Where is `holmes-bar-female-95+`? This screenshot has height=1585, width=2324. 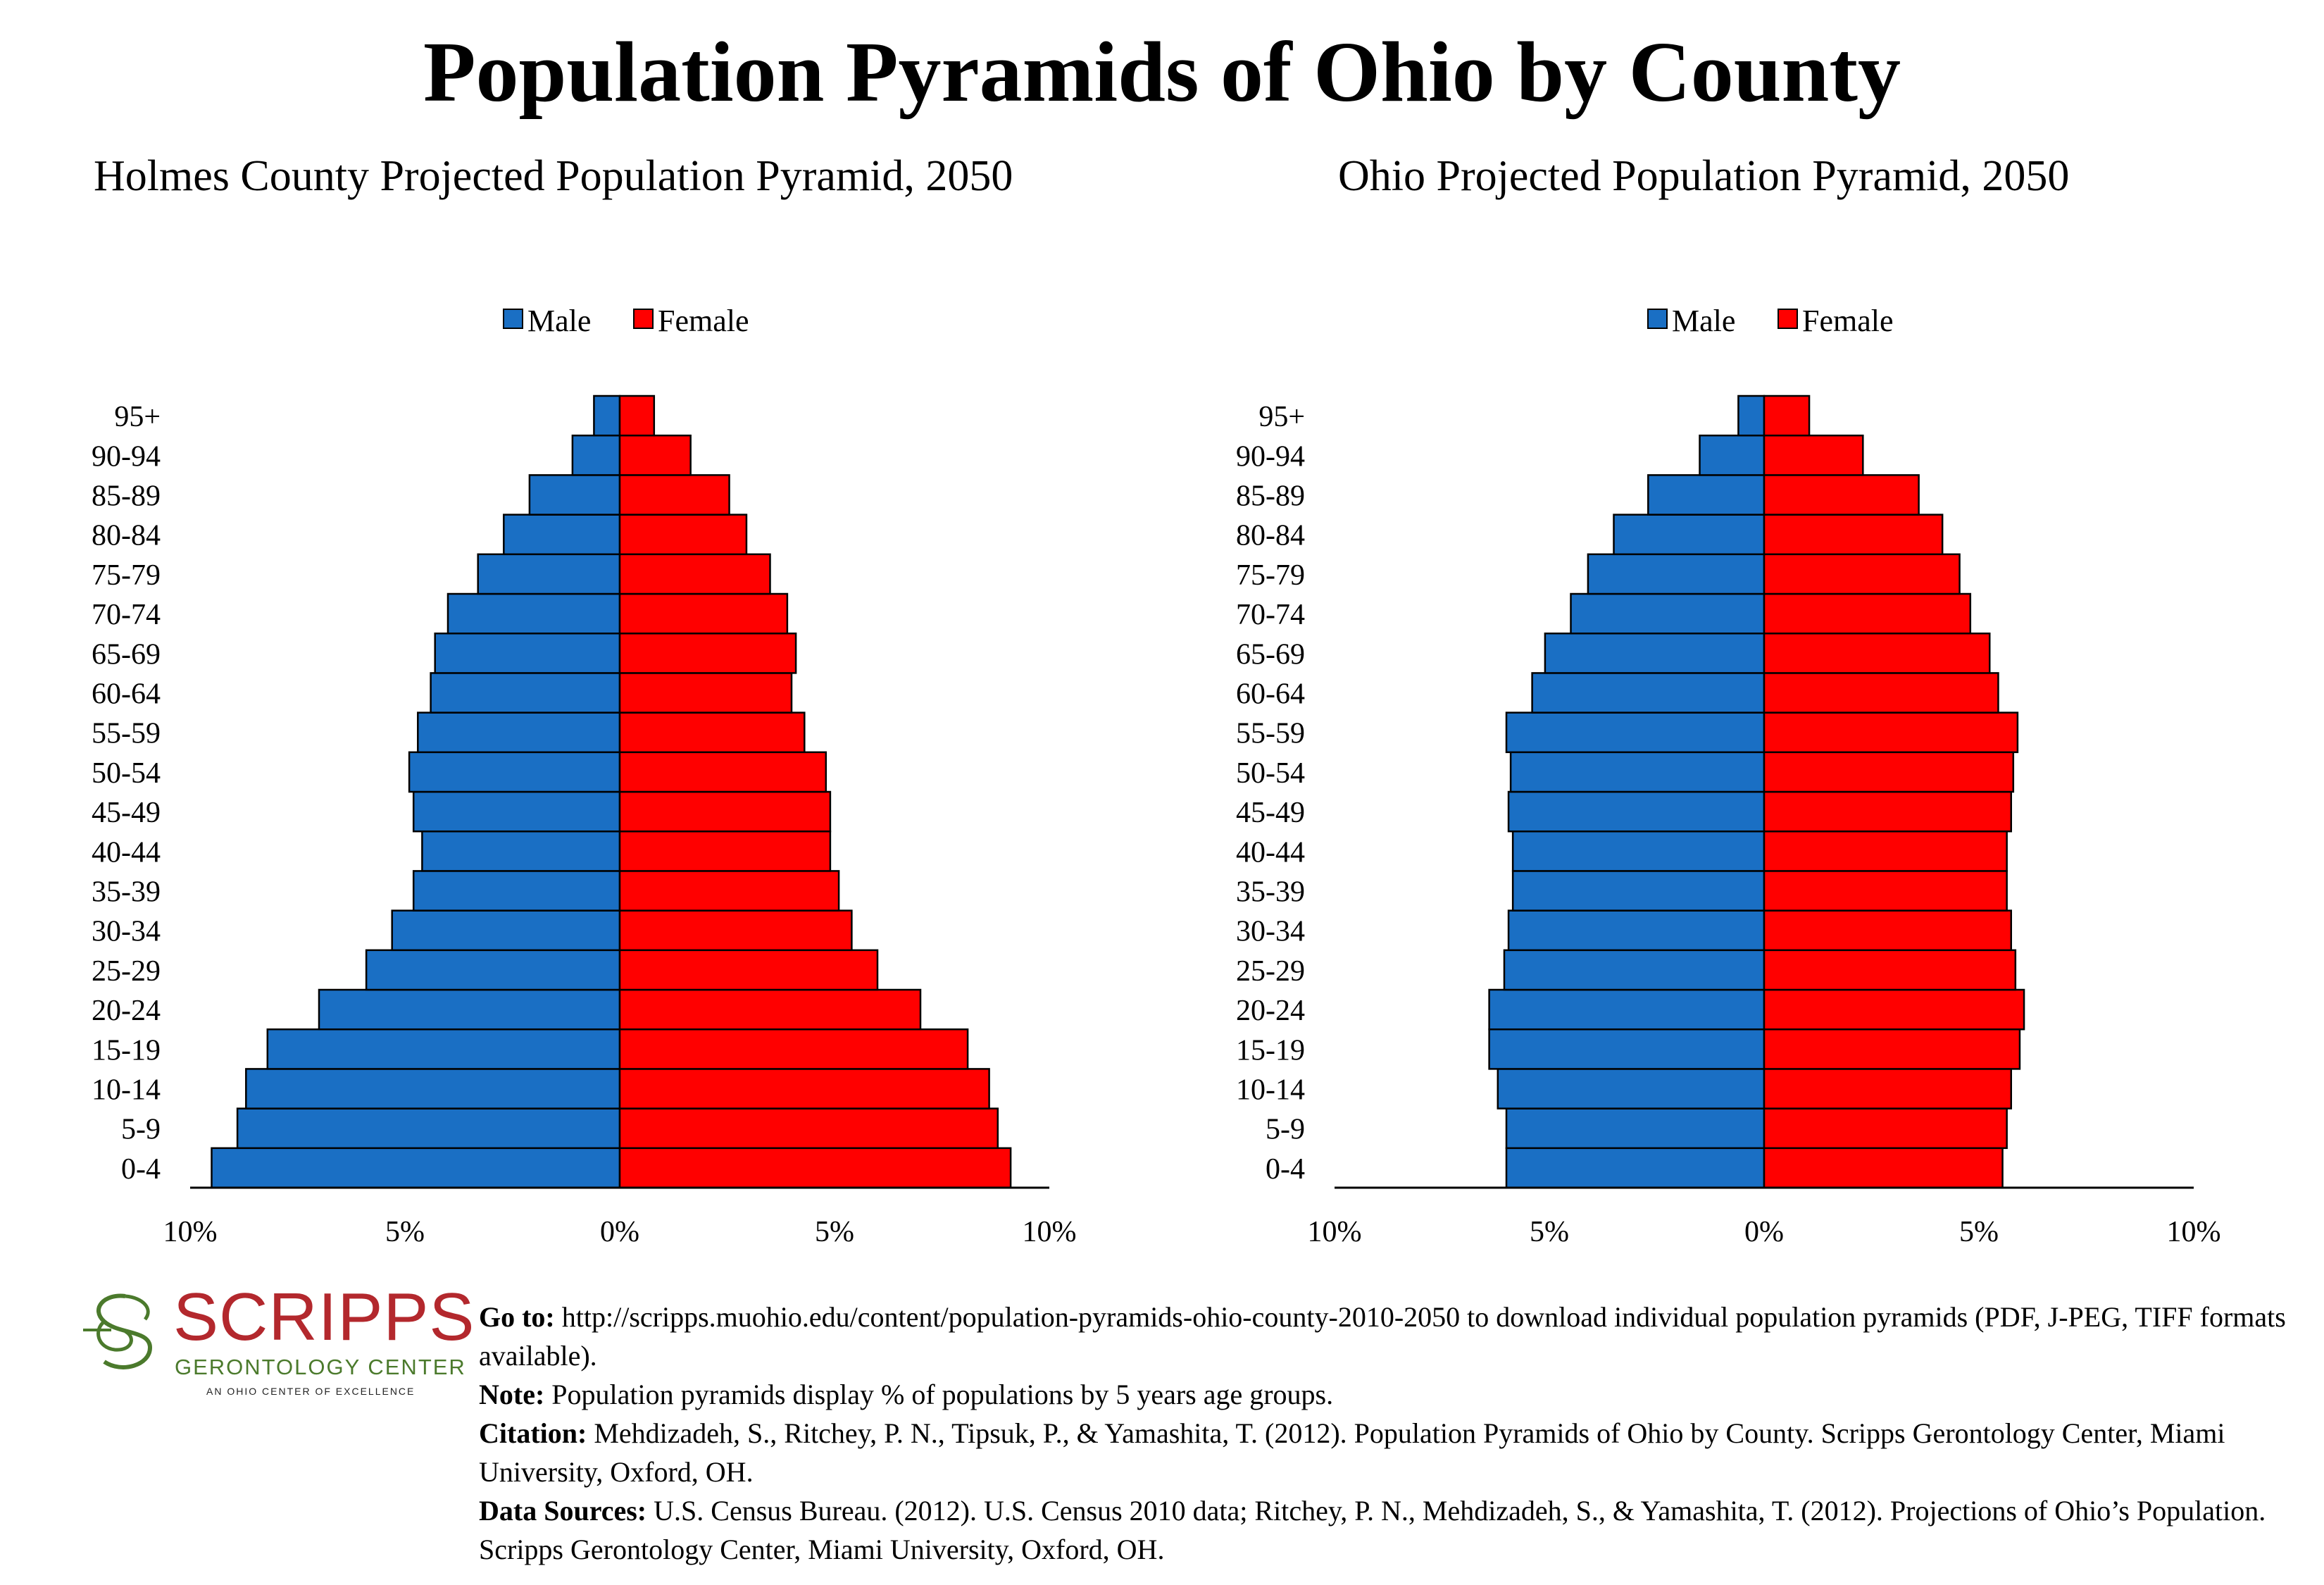
holmes-bar-female-95+ is located at coordinates (637, 415).